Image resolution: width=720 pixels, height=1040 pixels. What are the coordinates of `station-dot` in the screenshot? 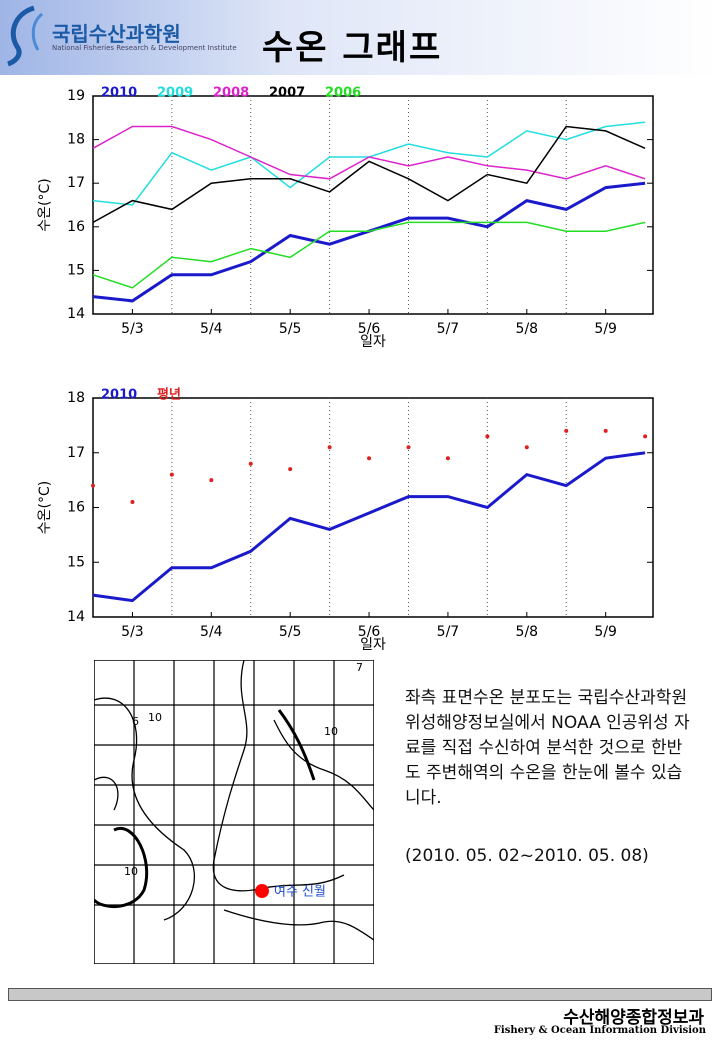 It's located at (262, 891).